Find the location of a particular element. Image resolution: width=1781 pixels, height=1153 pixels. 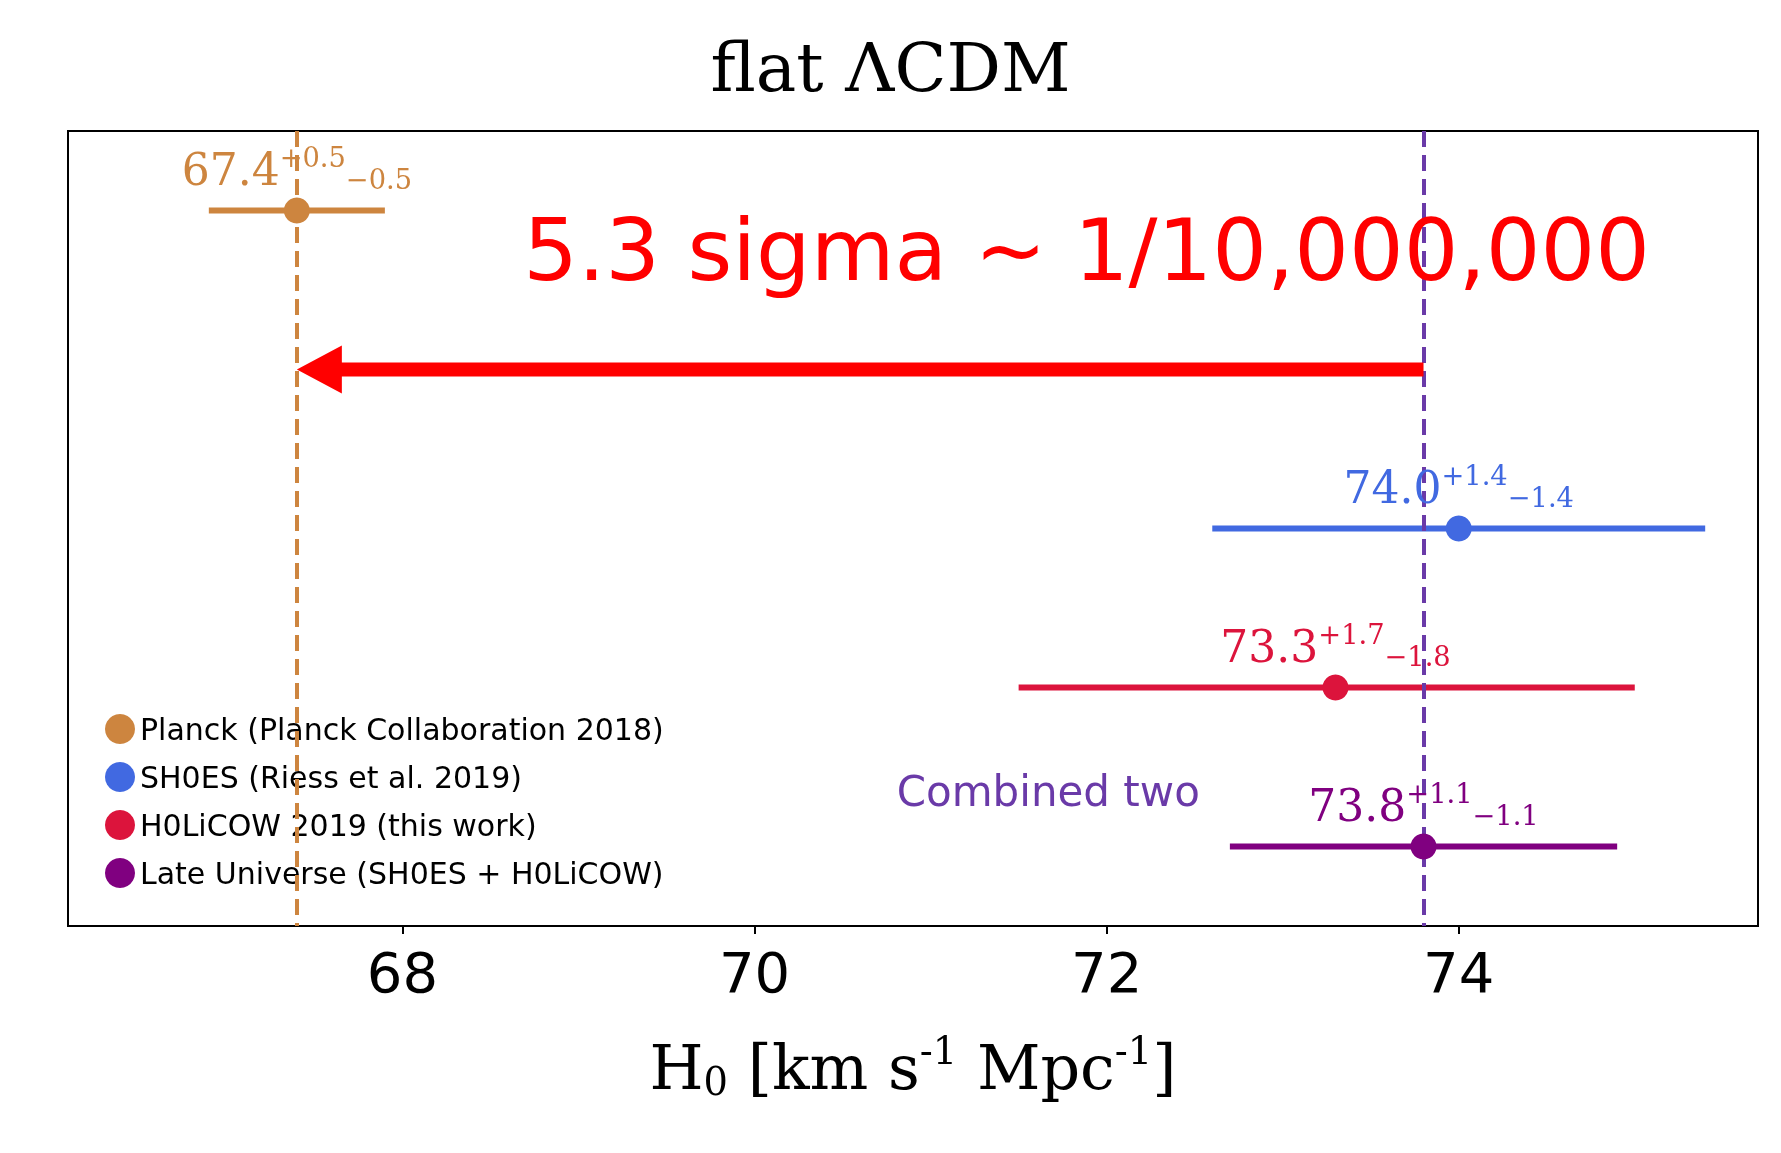

annotation: Combined two is located at coordinates (1048, 791).